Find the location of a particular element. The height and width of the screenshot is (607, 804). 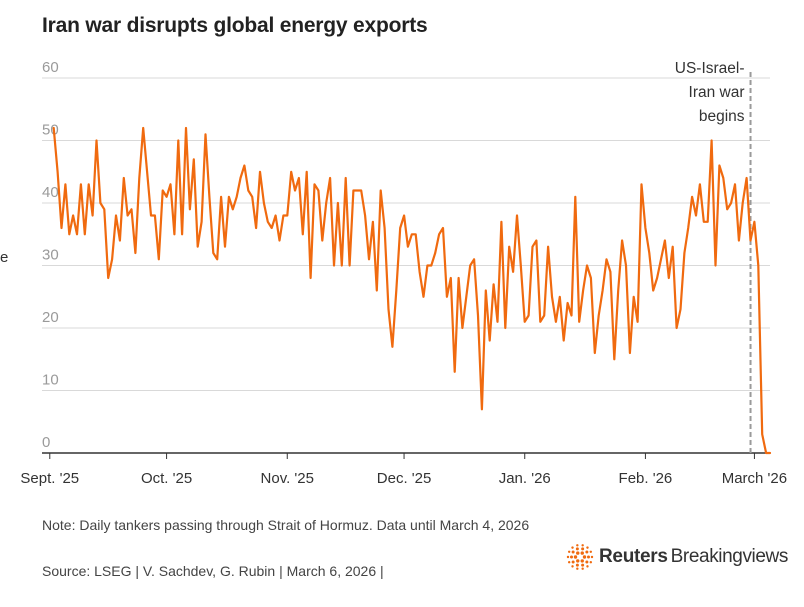

y-tick-label: 10 is located at coordinates (50, 380).